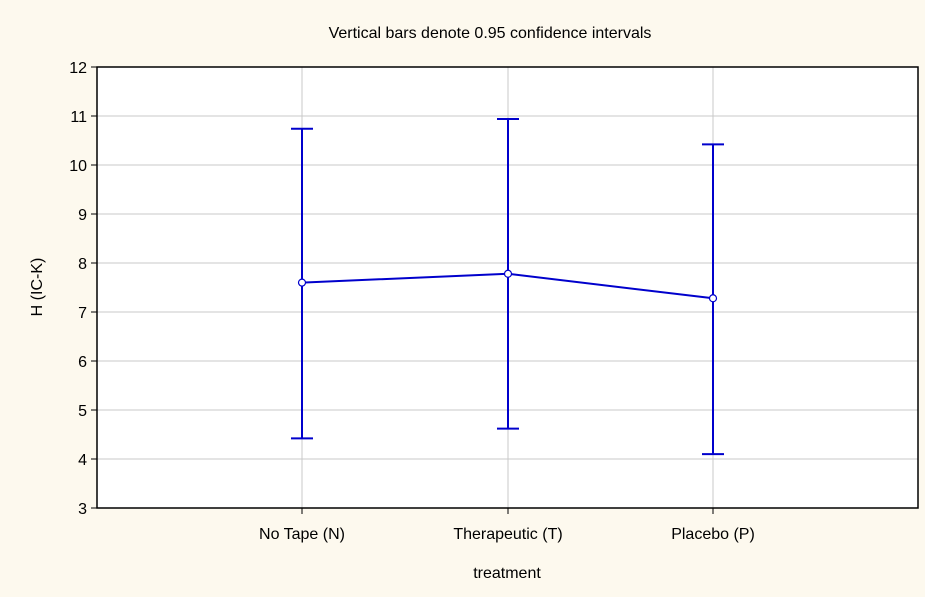 The width and height of the screenshot is (925, 597). I want to click on y-axis-label: H (IC-K), so click(37, 287).